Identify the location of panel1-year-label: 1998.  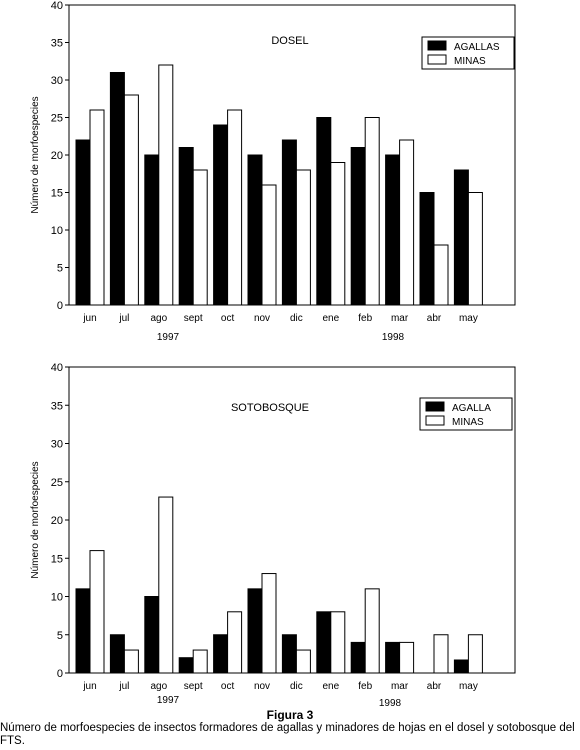
(393, 337).